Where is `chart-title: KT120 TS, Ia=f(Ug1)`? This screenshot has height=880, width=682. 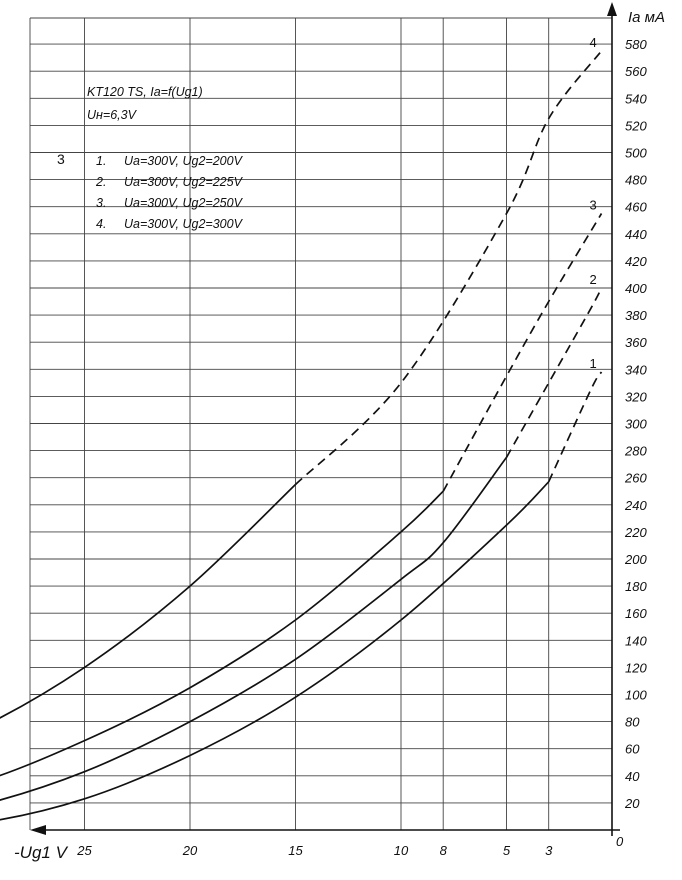
chart-title: KT120 TS, Ia=f(Ug1) is located at coordinates (145, 92).